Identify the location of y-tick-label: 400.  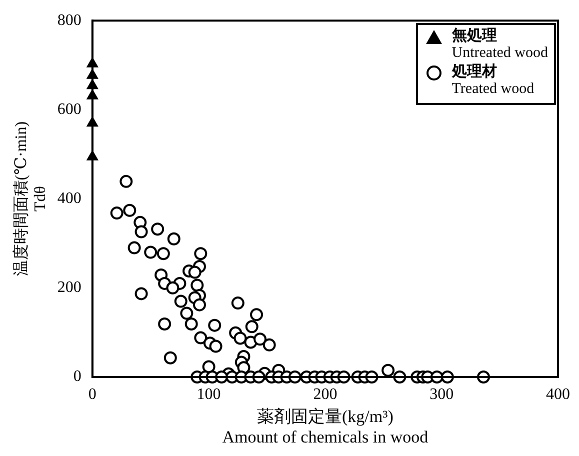
(69, 199).